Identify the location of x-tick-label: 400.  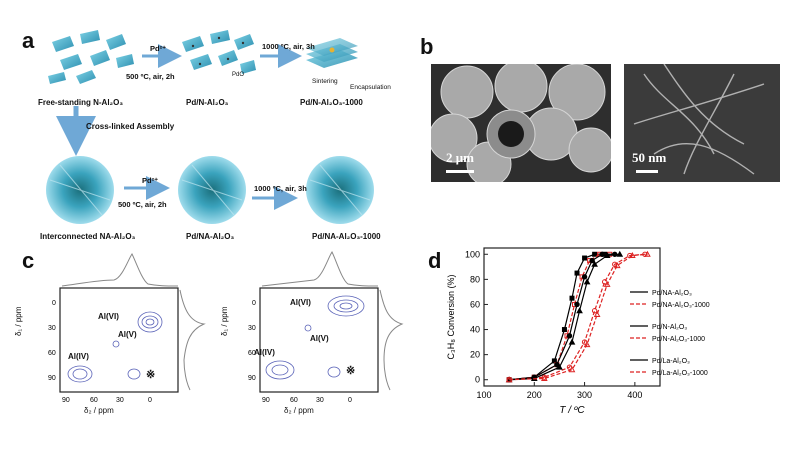
(634, 395).